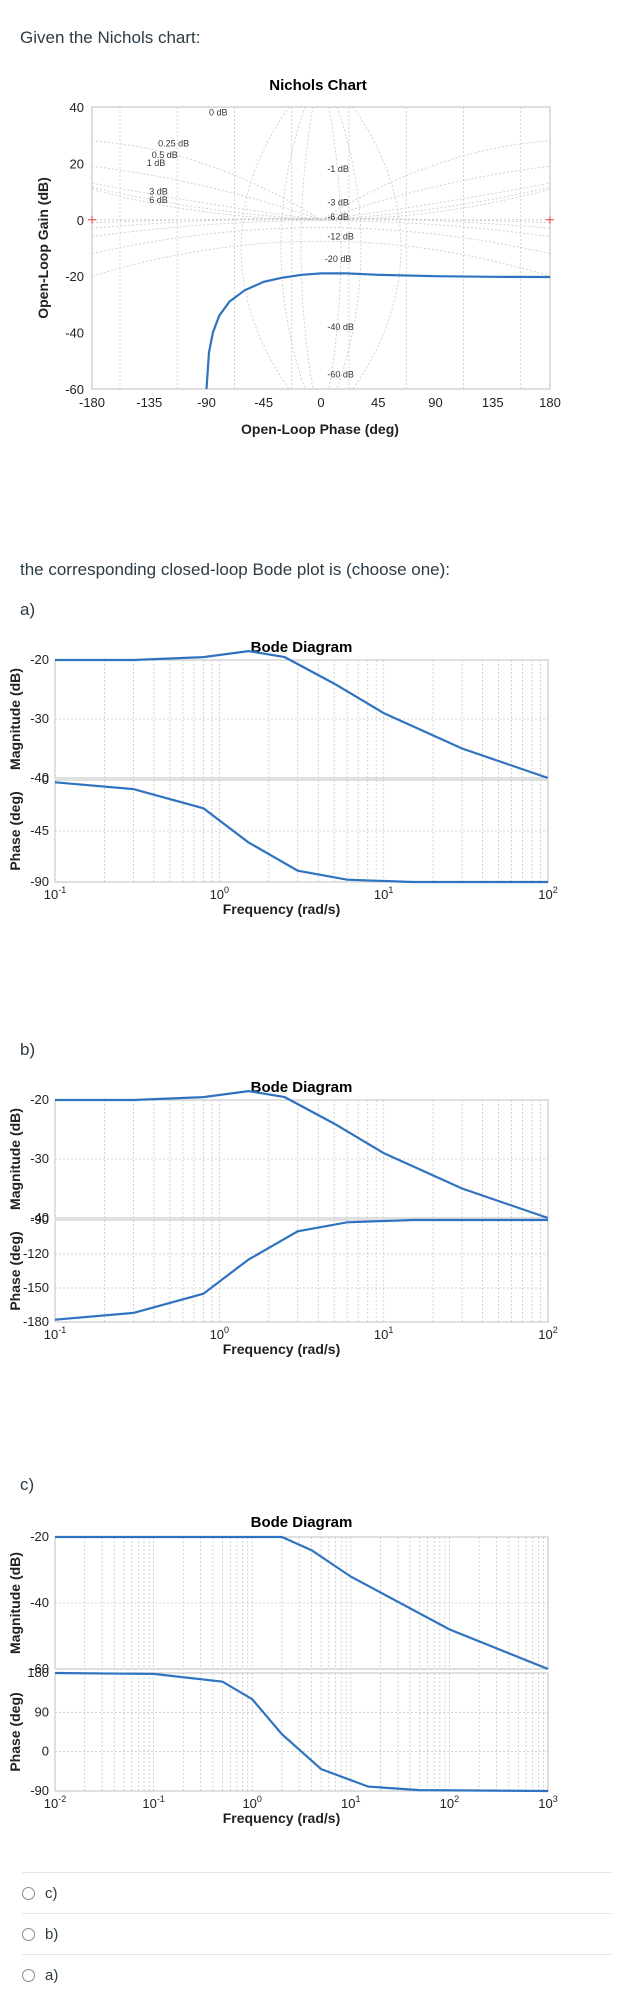 The width and height of the screenshot is (634, 1995). Describe the element at coordinates (39, 1668) in the screenshot. I see `bode-mag-tick-label: -60` at that location.